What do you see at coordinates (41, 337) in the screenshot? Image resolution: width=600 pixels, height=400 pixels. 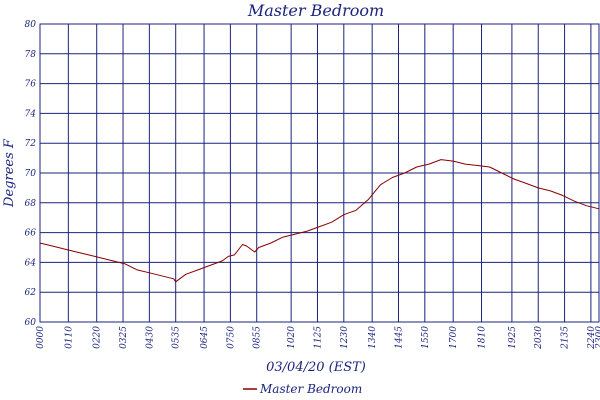 I see `x-tick-label: 0000` at bounding box center [41, 337].